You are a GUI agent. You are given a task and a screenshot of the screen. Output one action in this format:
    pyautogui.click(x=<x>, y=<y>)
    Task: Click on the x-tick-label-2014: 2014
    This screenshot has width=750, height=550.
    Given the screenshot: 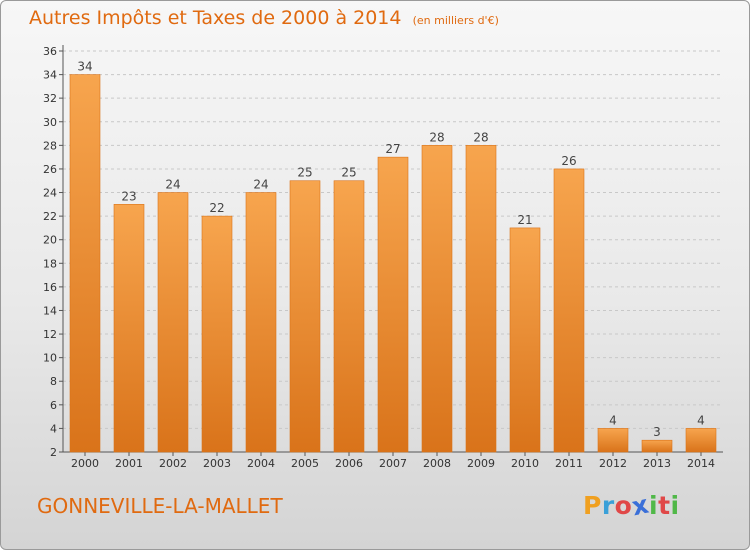 What is the action you would take?
    pyautogui.click(x=701, y=463)
    